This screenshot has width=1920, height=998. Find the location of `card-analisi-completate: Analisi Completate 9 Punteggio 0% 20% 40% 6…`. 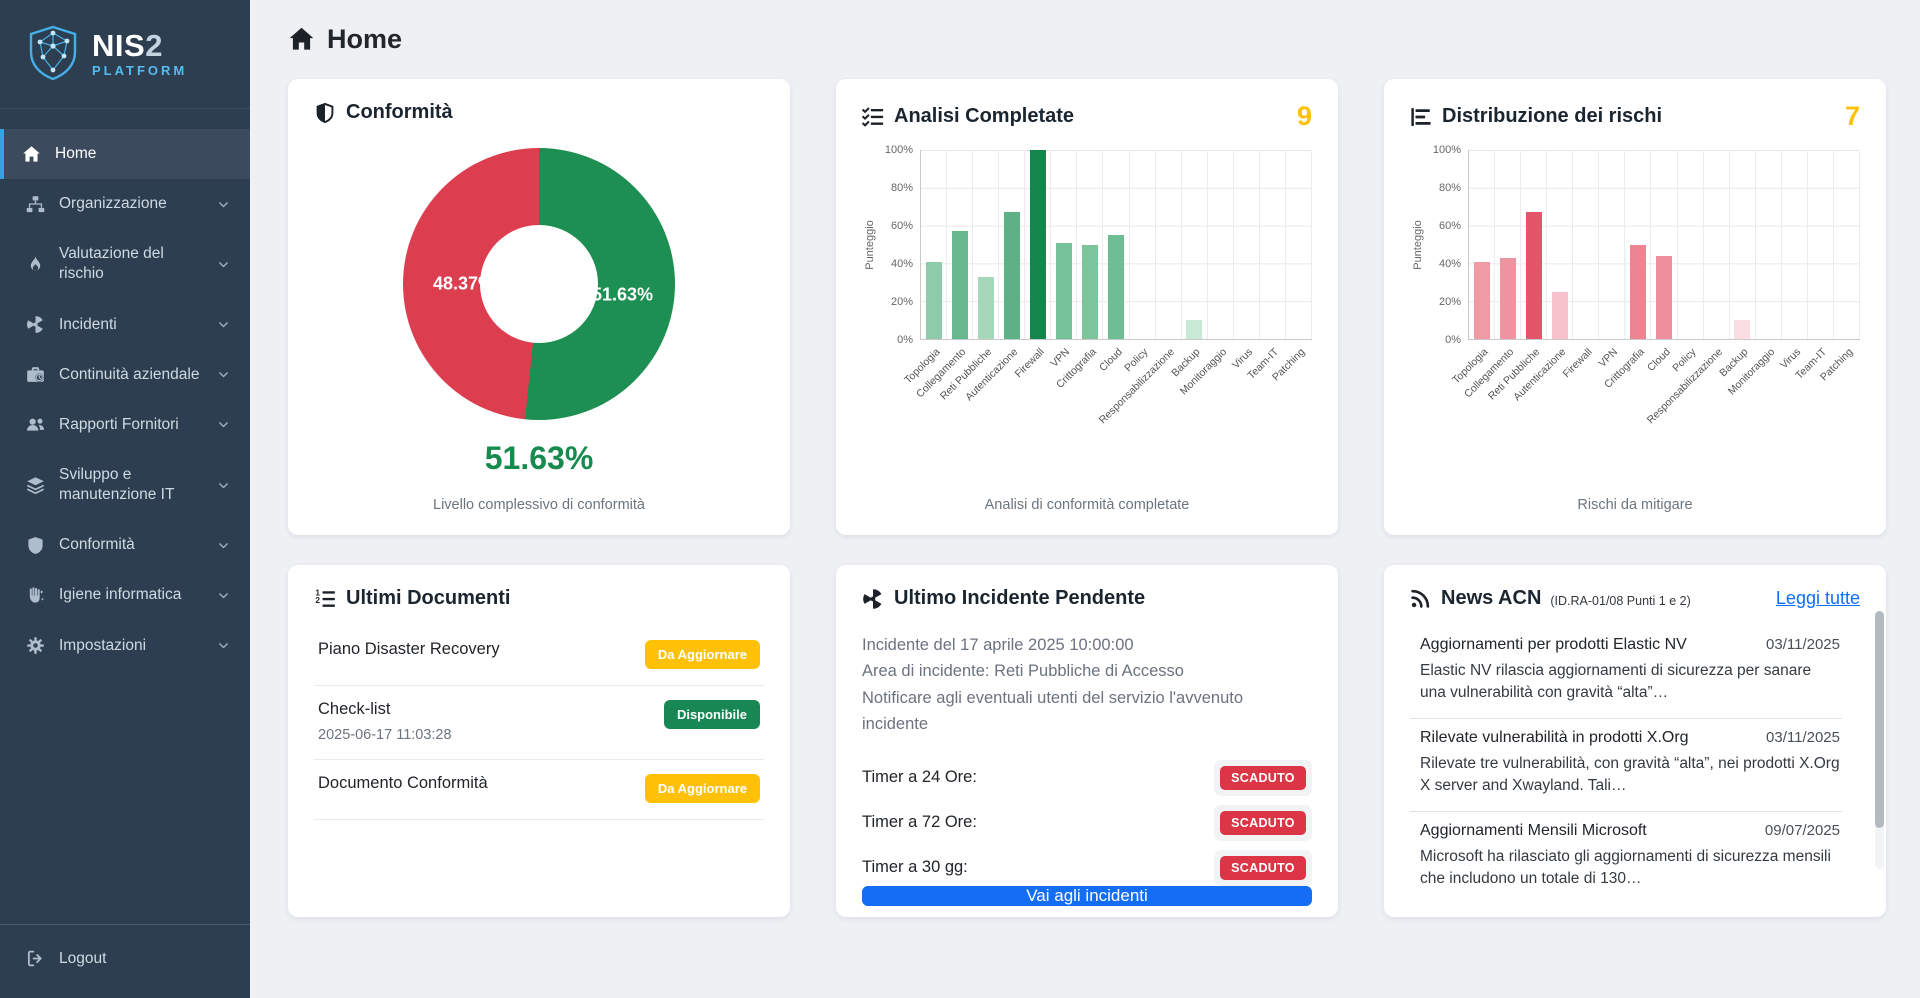

card-analisi-completate: Analisi Completate 9 Punteggio 0% 20% 40% 6… is located at coordinates (1087, 307).